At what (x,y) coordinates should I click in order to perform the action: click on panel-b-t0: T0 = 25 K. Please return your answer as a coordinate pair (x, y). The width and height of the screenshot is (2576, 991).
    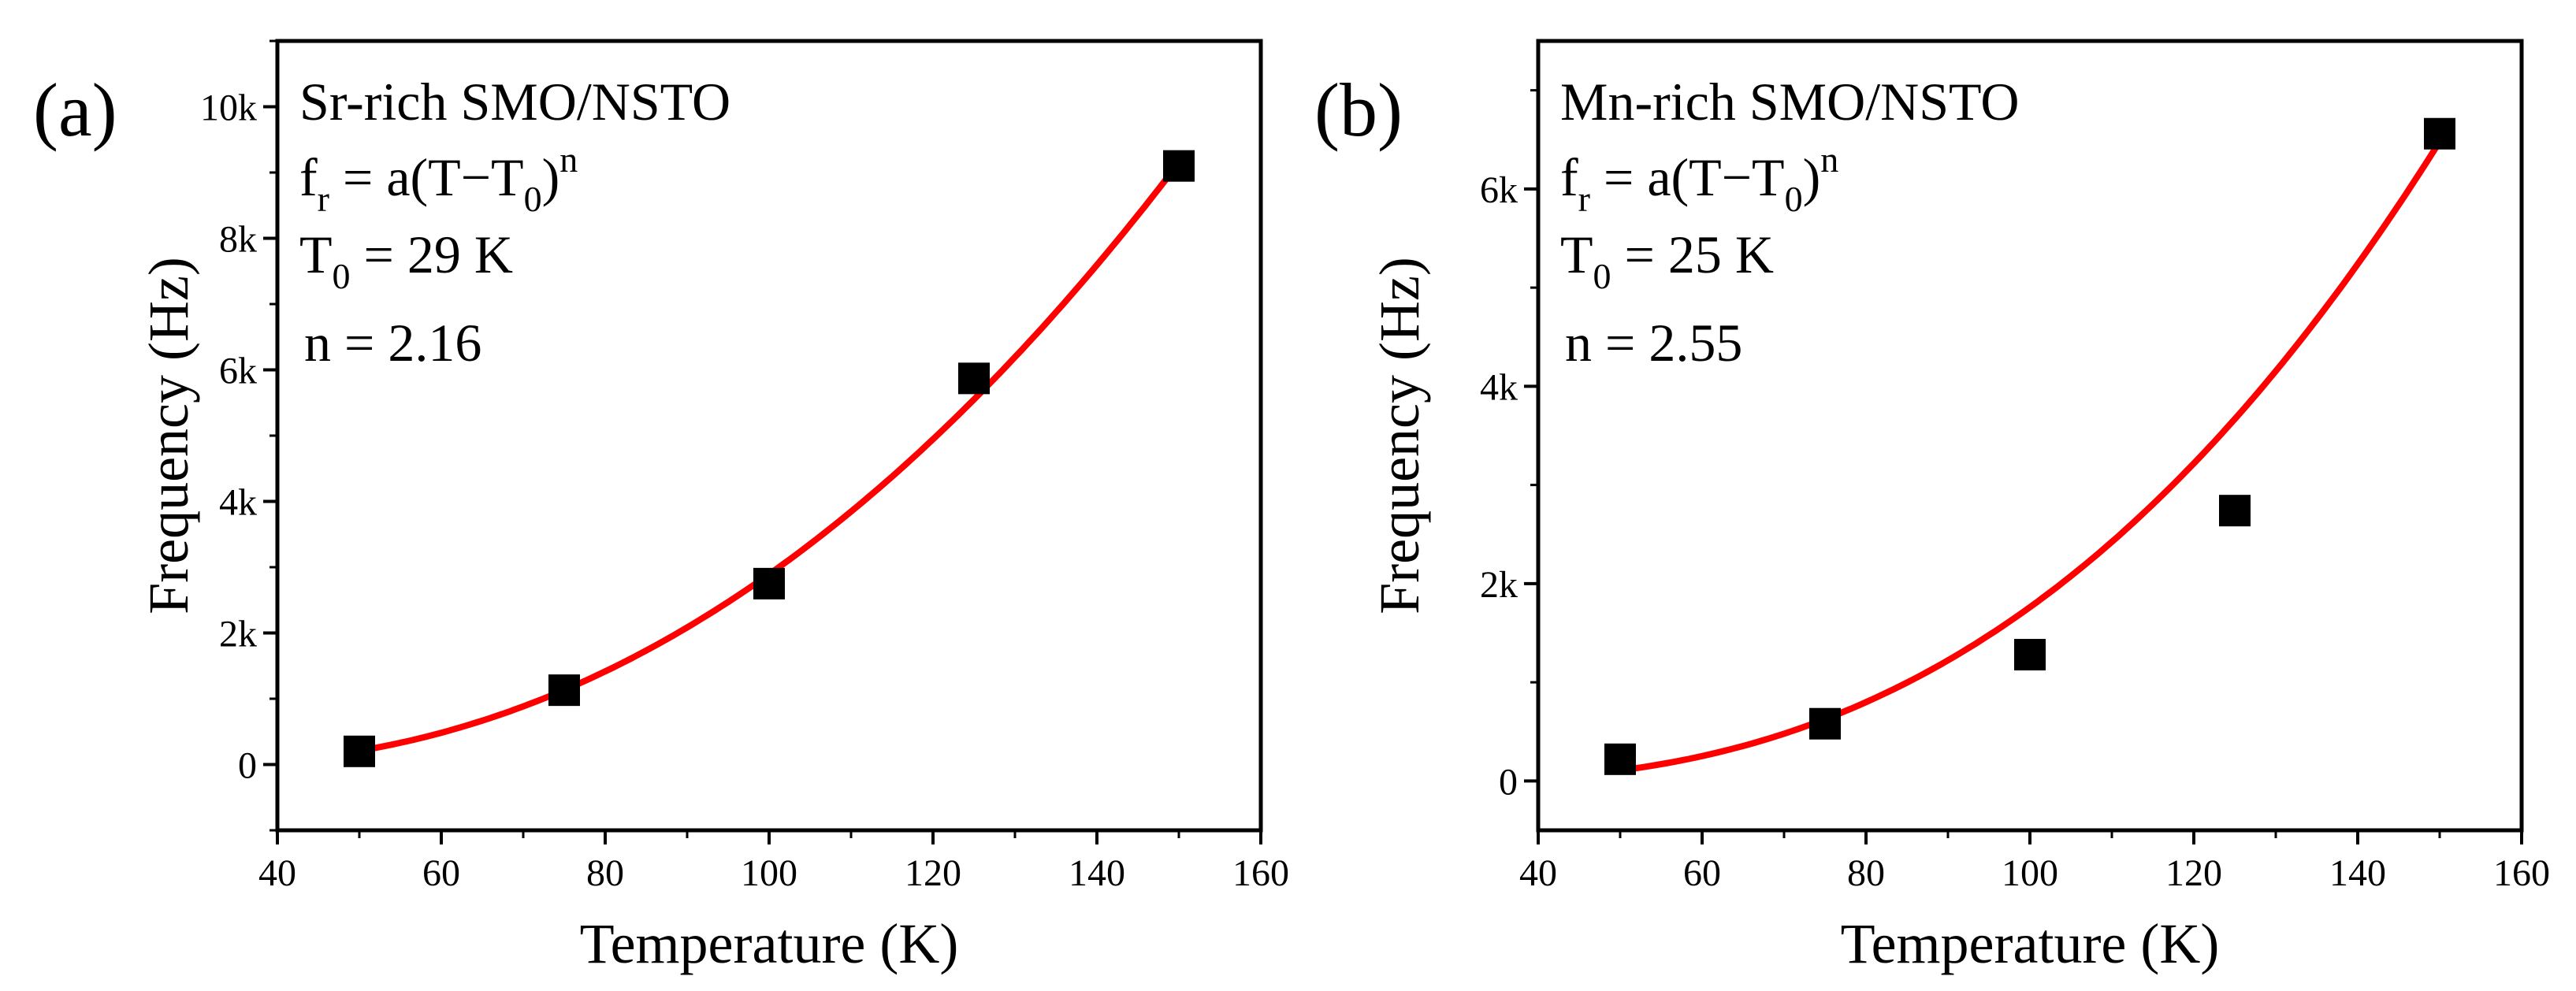
    Looking at the image, I should click on (1667, 260).